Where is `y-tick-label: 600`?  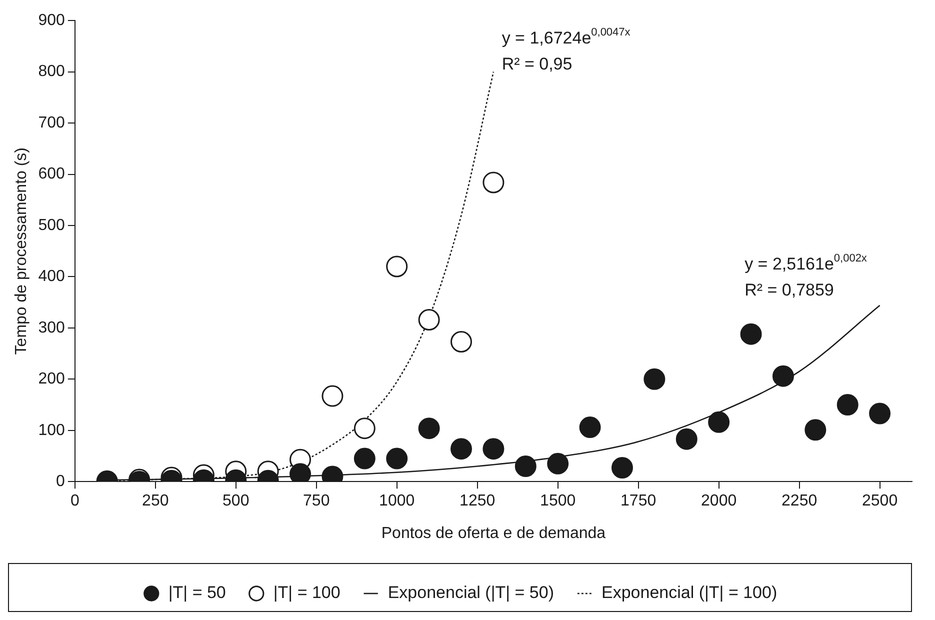 y-tick-label: 600 is located at coordinates (51, 174).